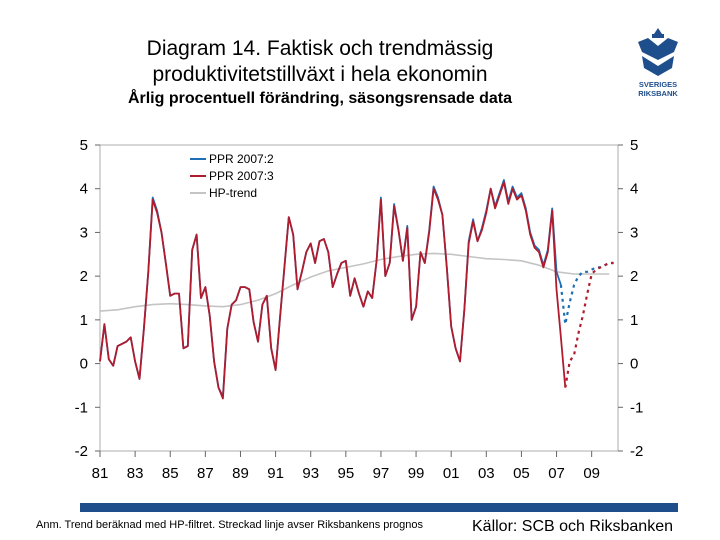 This screenshot has width=720, height=540. What do you see at coordinates (591, 473) in the screenshot?
I see `x-tick-label: 09` at bounding box center [591, 473].